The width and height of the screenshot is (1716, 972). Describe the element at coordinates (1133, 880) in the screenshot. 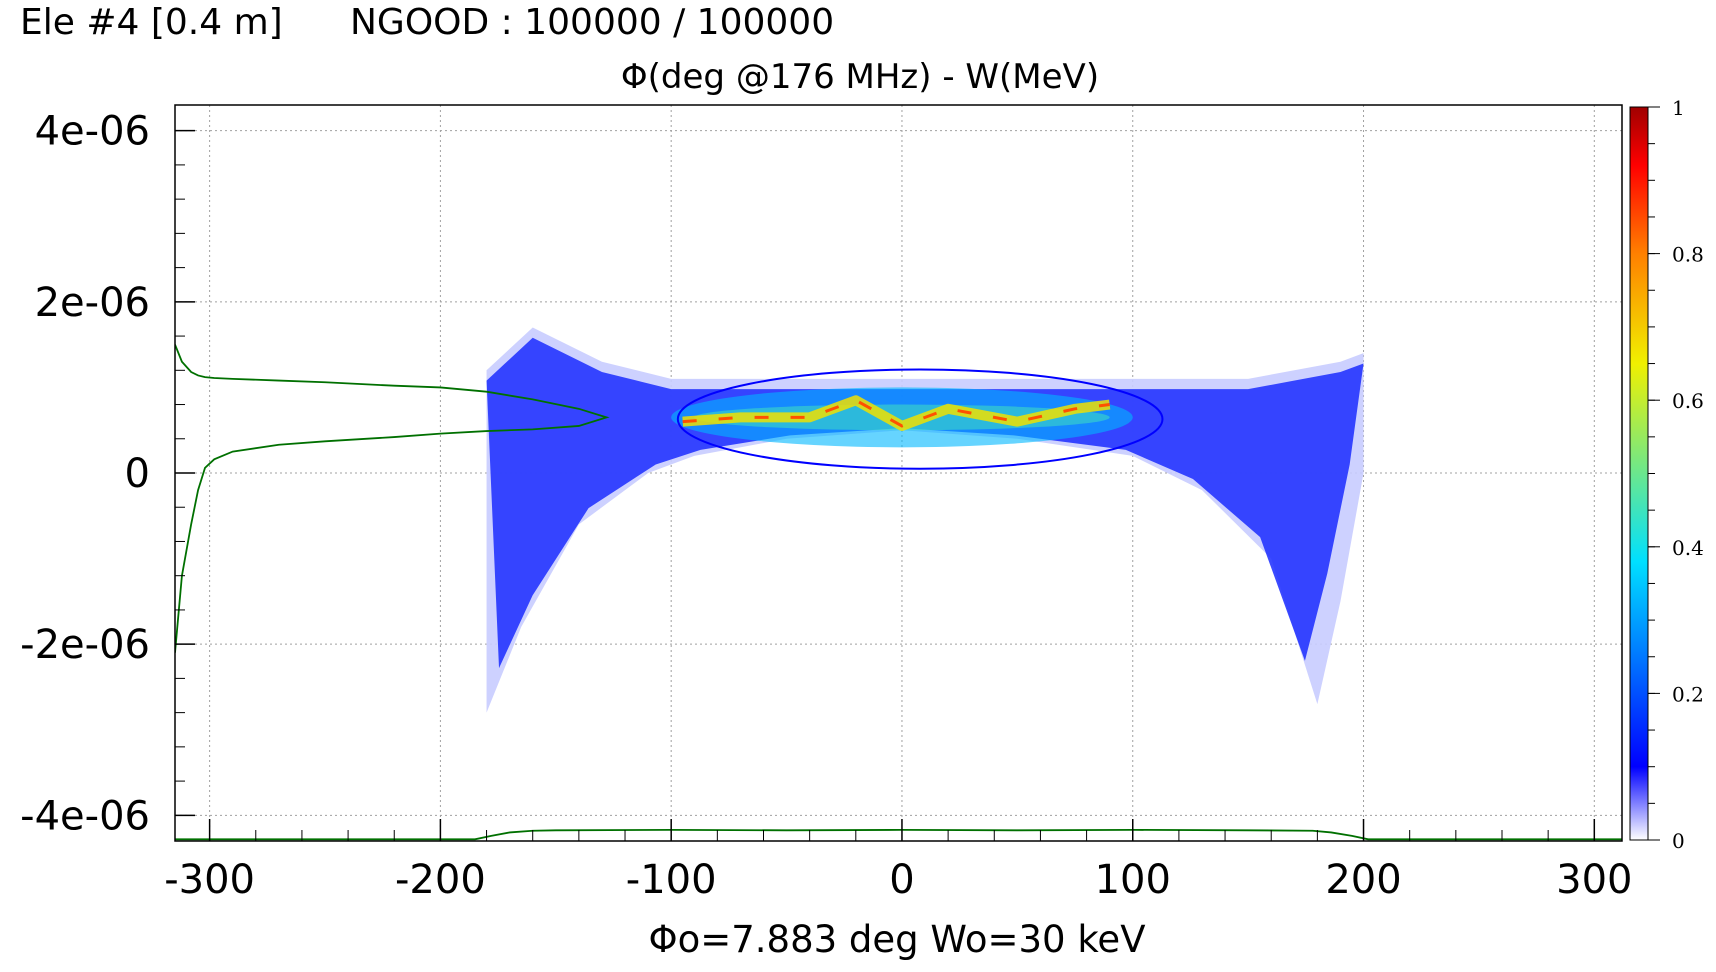

I see `x-tick-label: 100` at that location.